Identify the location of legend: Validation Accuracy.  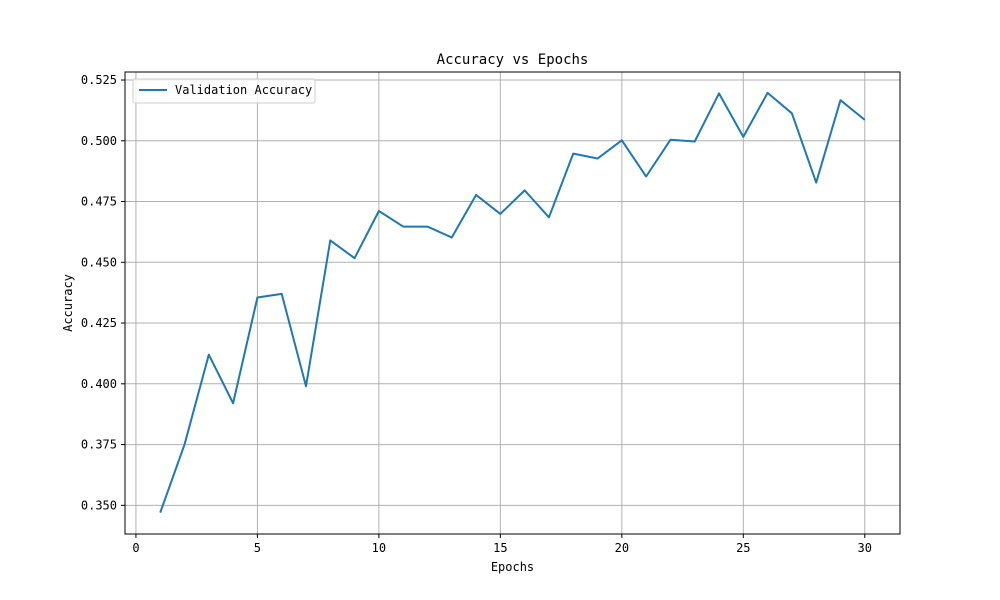
(224, 91).